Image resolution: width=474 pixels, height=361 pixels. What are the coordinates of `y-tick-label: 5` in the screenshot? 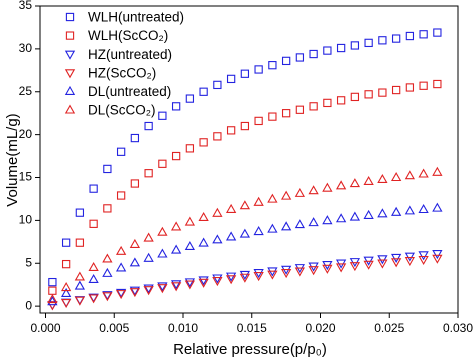 It's located at (28, 262).